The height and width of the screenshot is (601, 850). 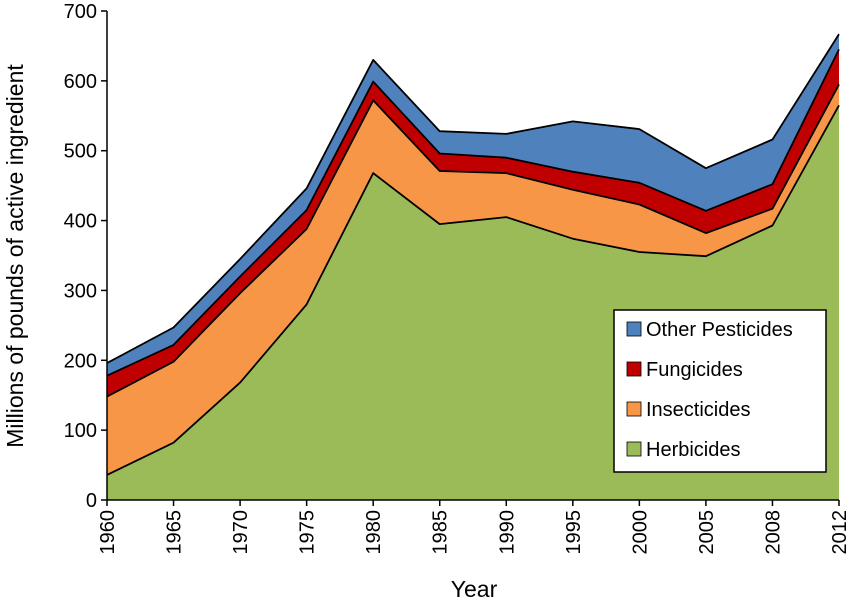 I want to click on legend-box, so click(x=720, y=391).